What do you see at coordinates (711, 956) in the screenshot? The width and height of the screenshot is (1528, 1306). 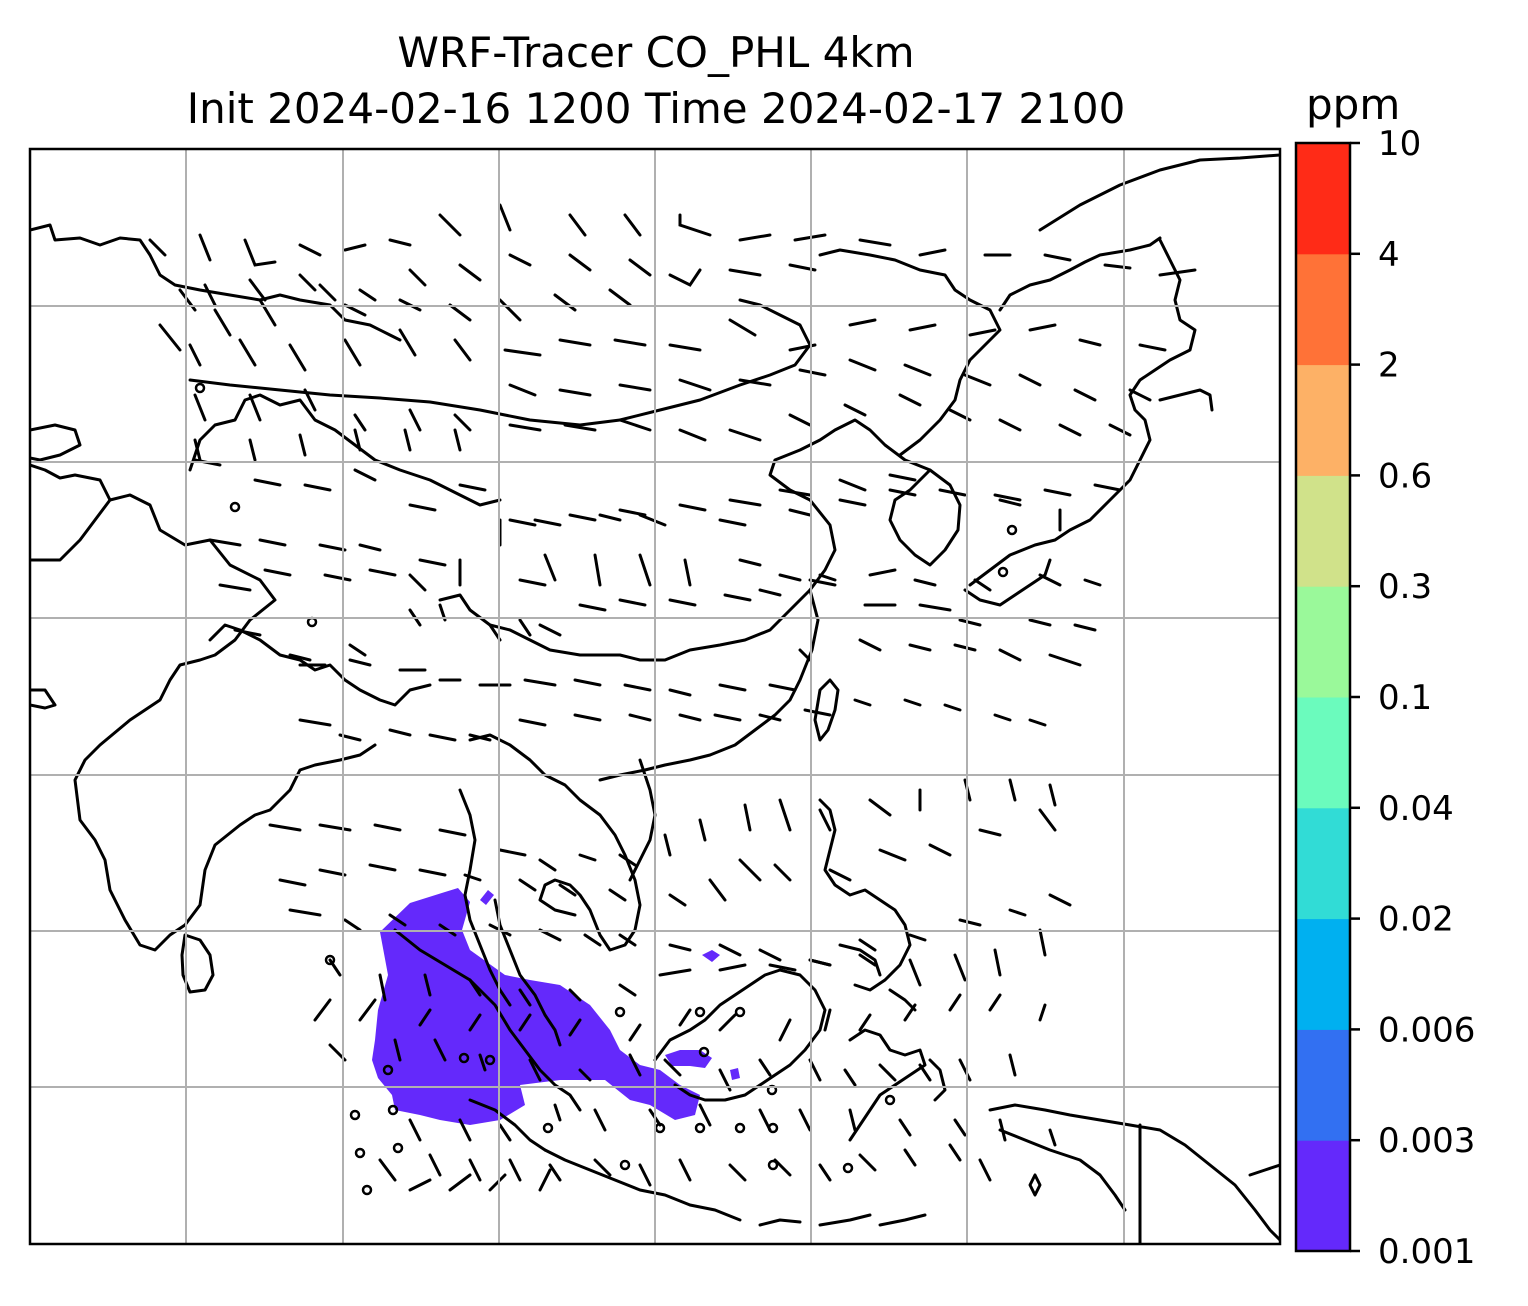 I see `plume-patch-north` at bounding box center [711, 956].